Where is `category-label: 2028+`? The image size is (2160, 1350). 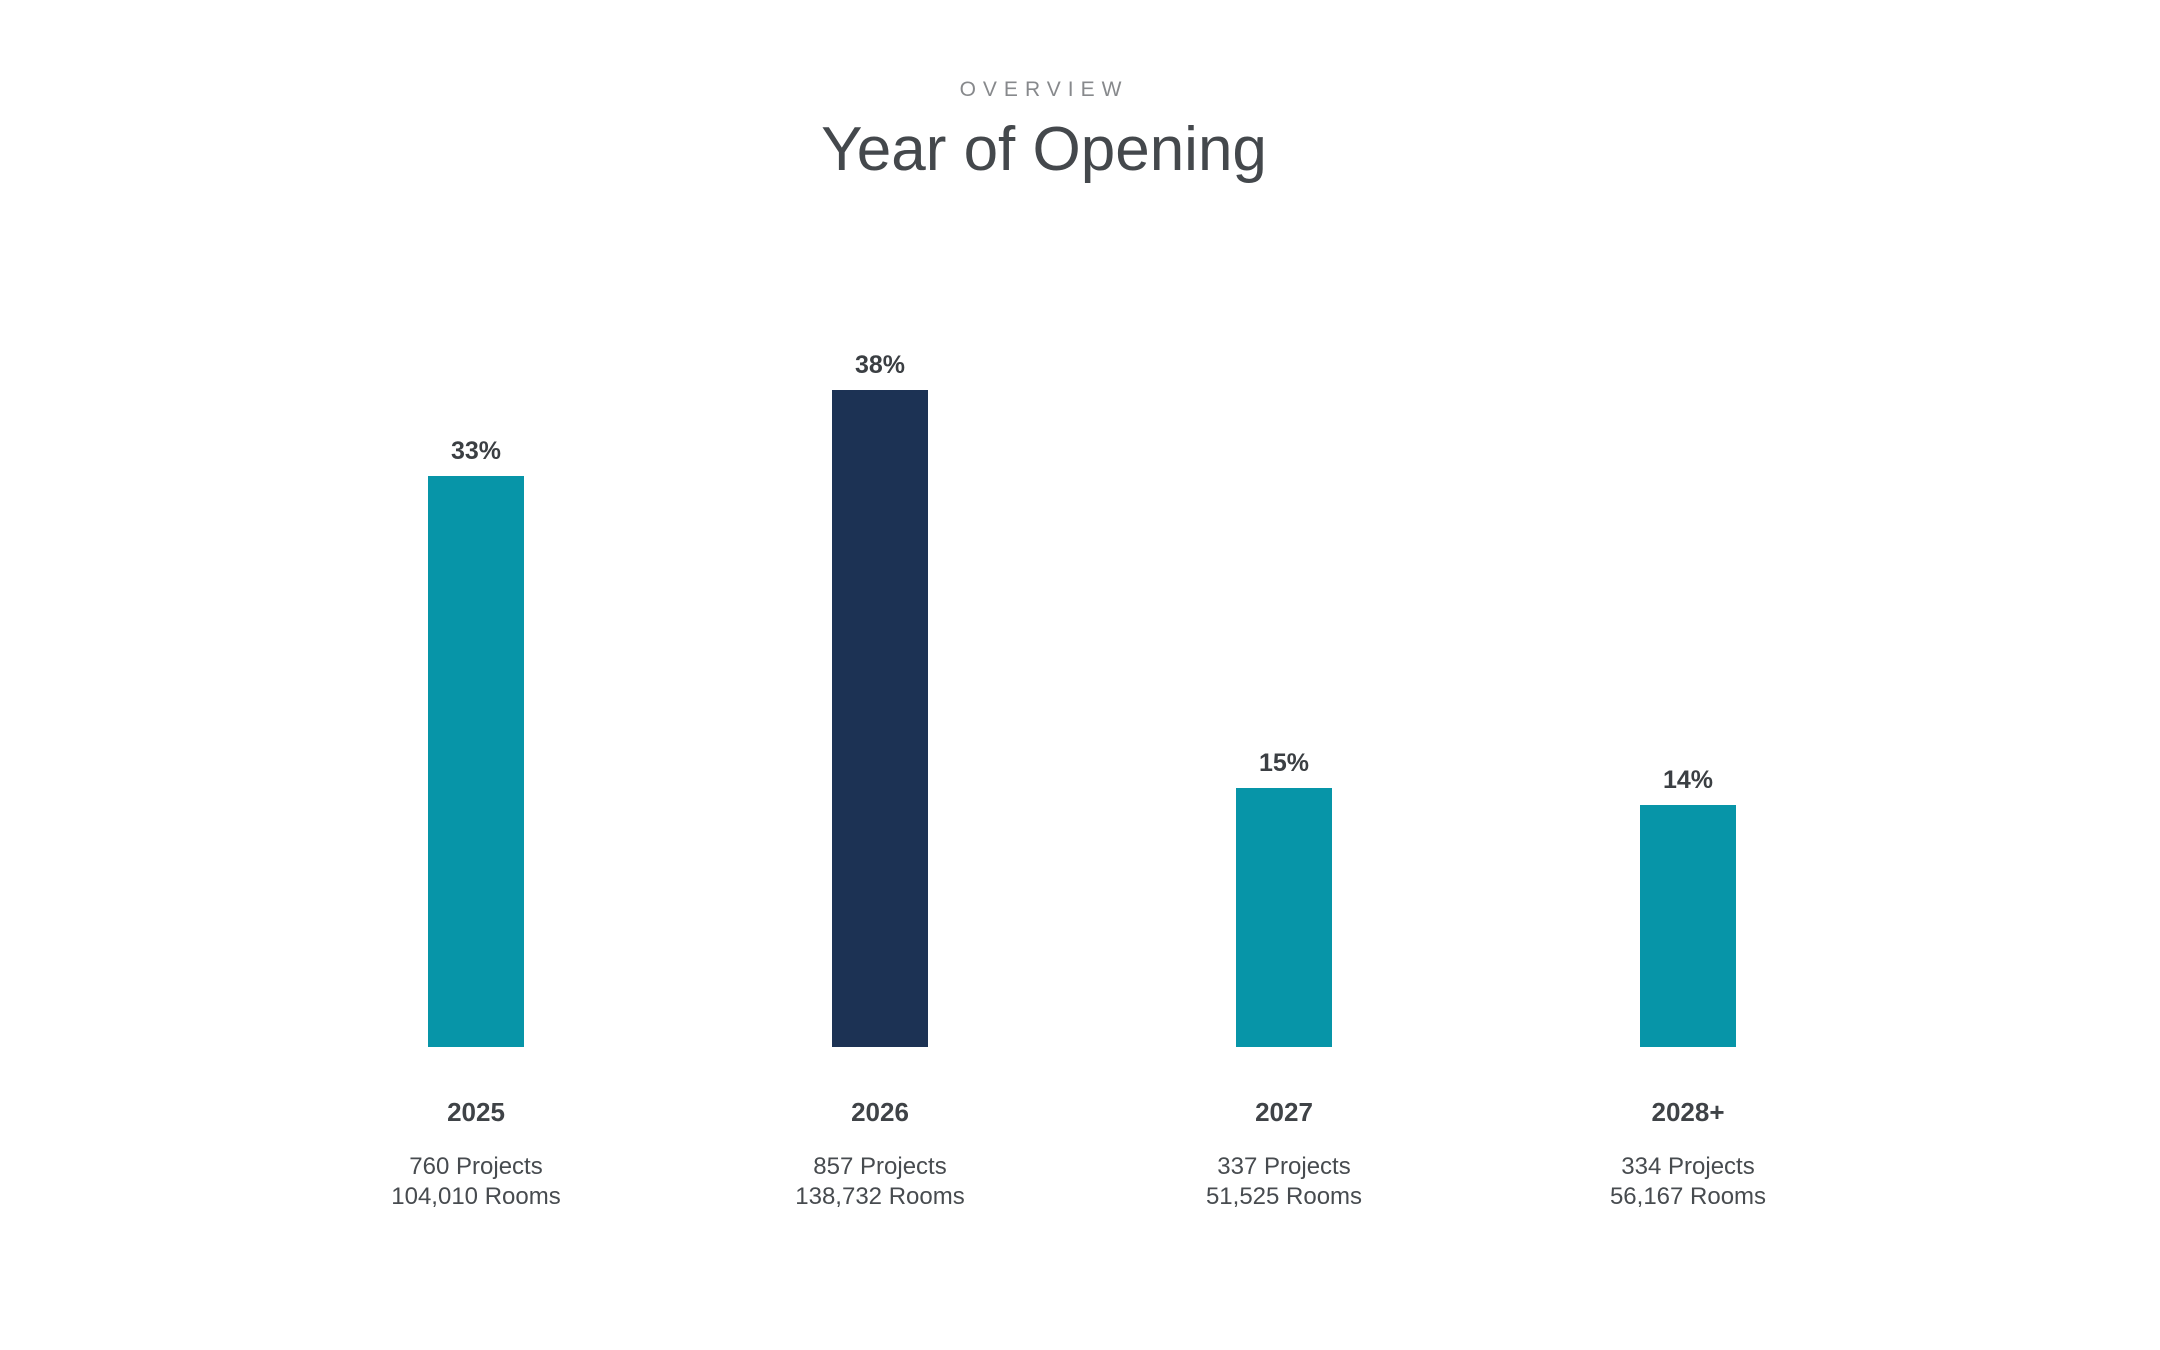 category-label: 2028+ is located at coordinates (1688, 1112).